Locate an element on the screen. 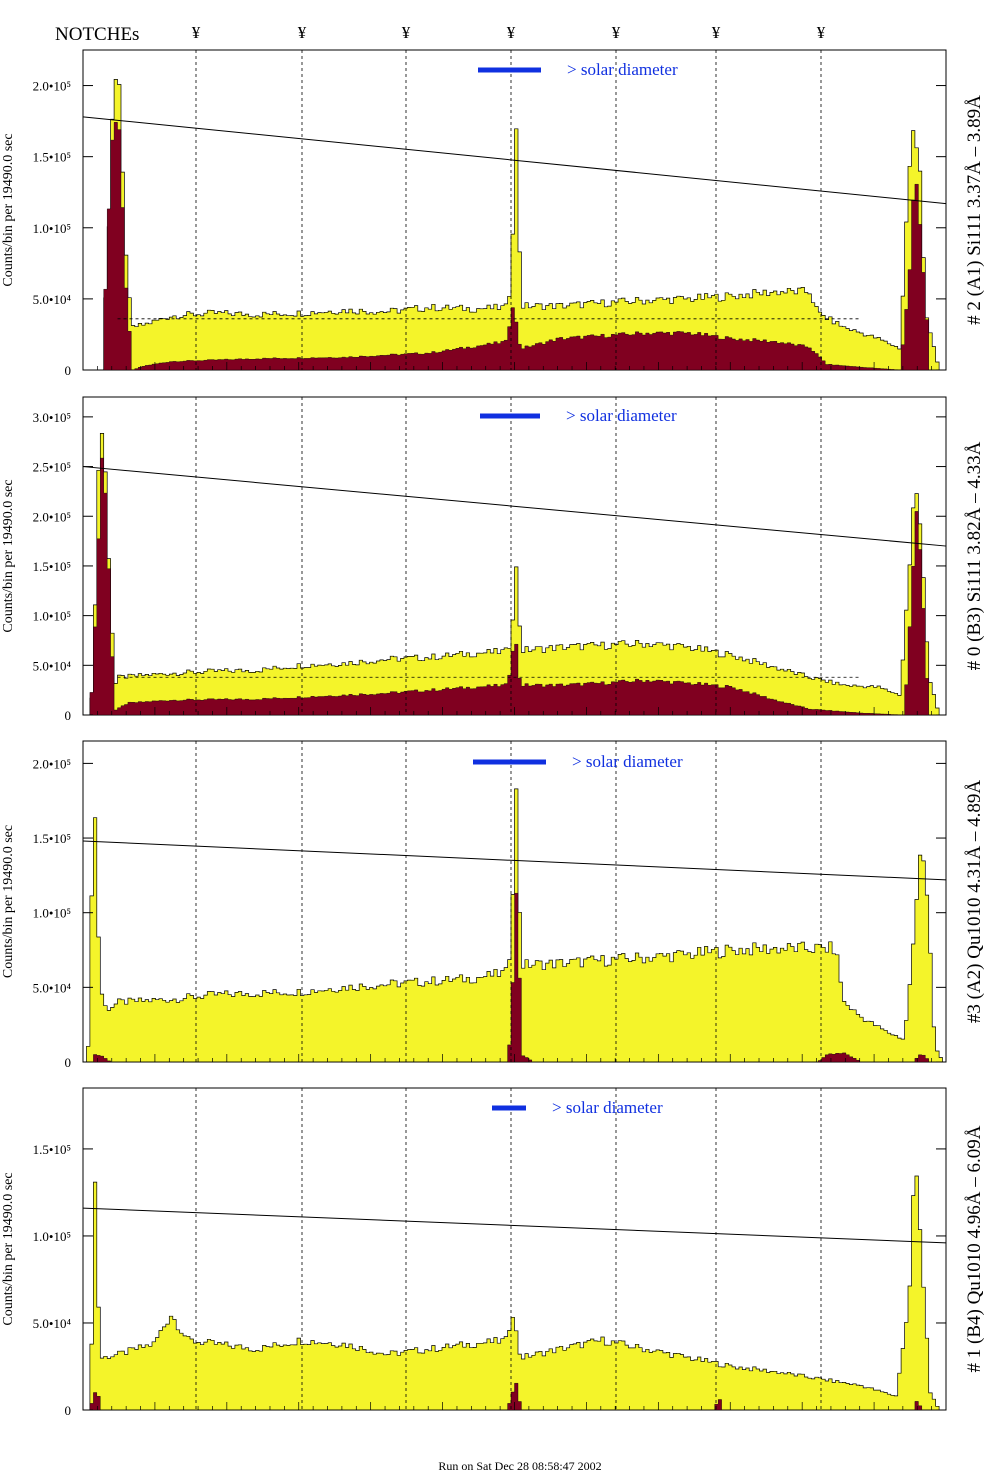 Image resolution: width=1004 pixels, height=1477 pixels. notch-symbol-4: ¥ is located at coordinates (511, 32).